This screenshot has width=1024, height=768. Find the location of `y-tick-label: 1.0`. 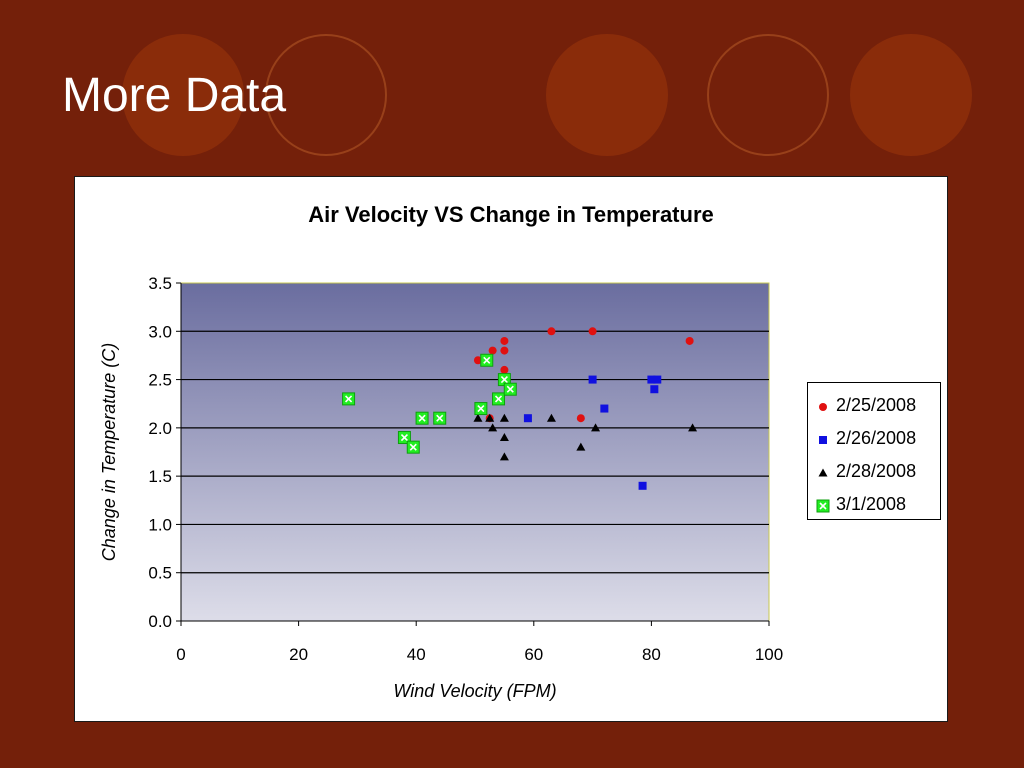

y-tick-label: 1.0 is located at coordinates (160, 524).